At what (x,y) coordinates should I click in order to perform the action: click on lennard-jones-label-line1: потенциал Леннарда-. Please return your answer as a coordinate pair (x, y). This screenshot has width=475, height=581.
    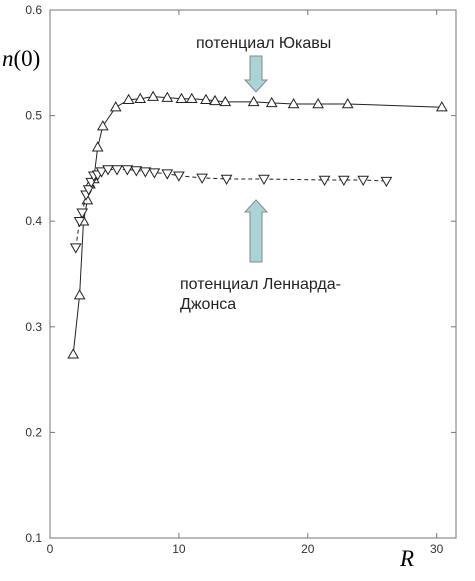
    Looking at the image, I should click on (260, 284).